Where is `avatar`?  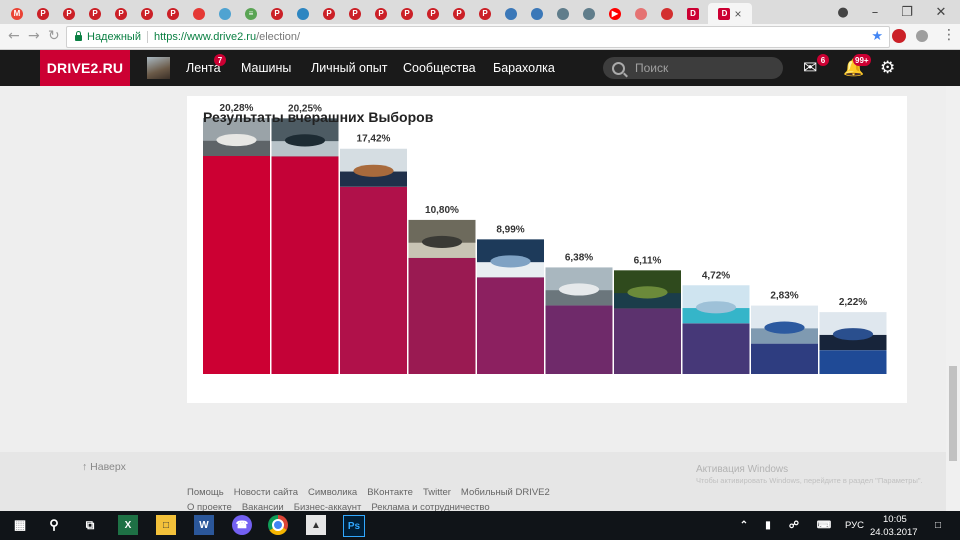 avatar is located at coordinates (158, 68).